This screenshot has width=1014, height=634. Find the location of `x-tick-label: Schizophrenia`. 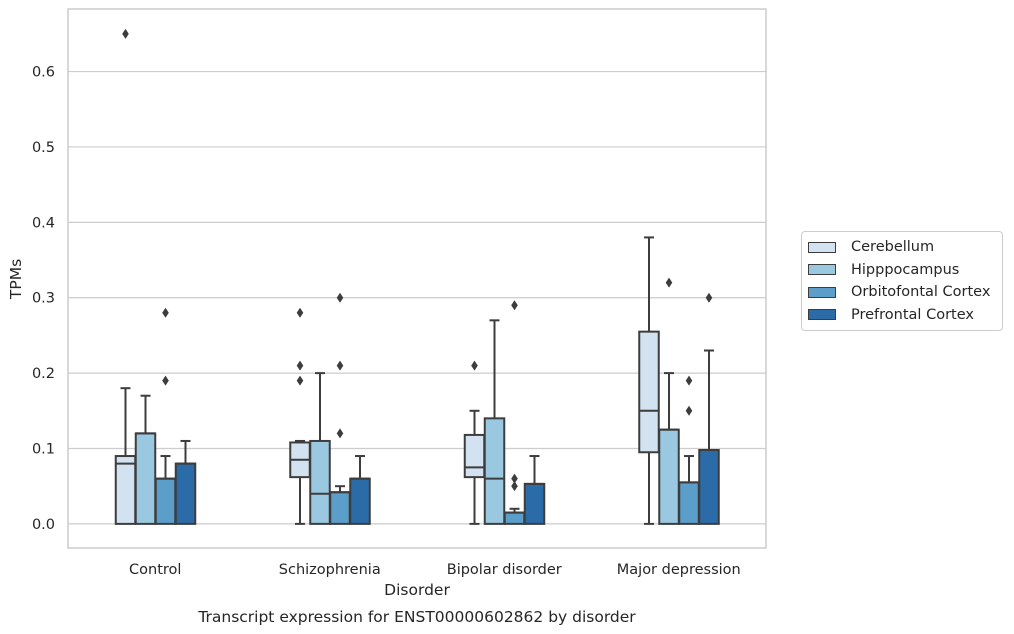

x-tick-label: Schizophrenia is located at coordinates (330, 570).